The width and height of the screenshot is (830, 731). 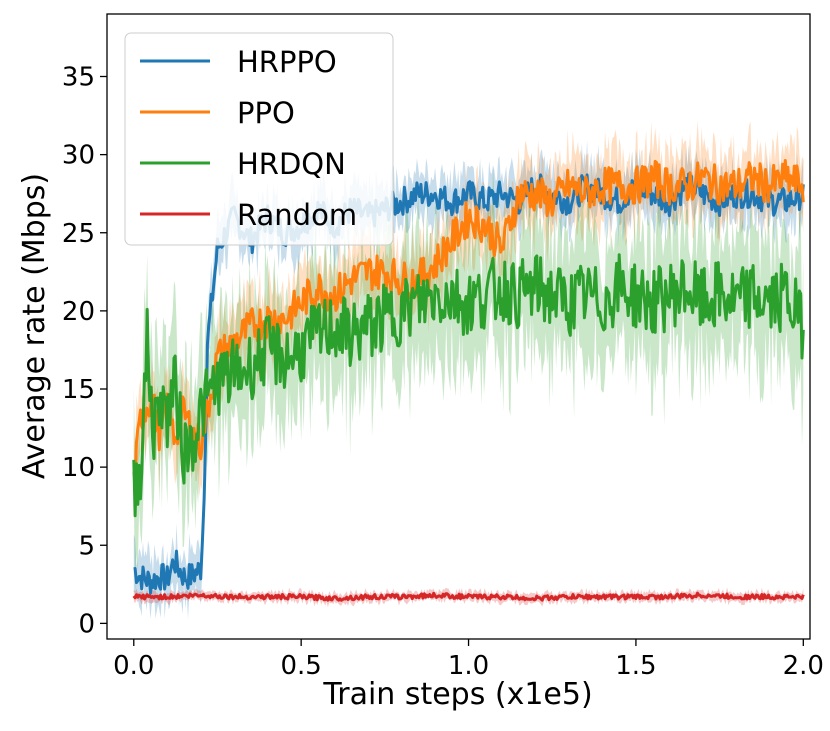 I want to click on legend: HRPPO PPO HRDQN Random, so click(x=259, y=139).